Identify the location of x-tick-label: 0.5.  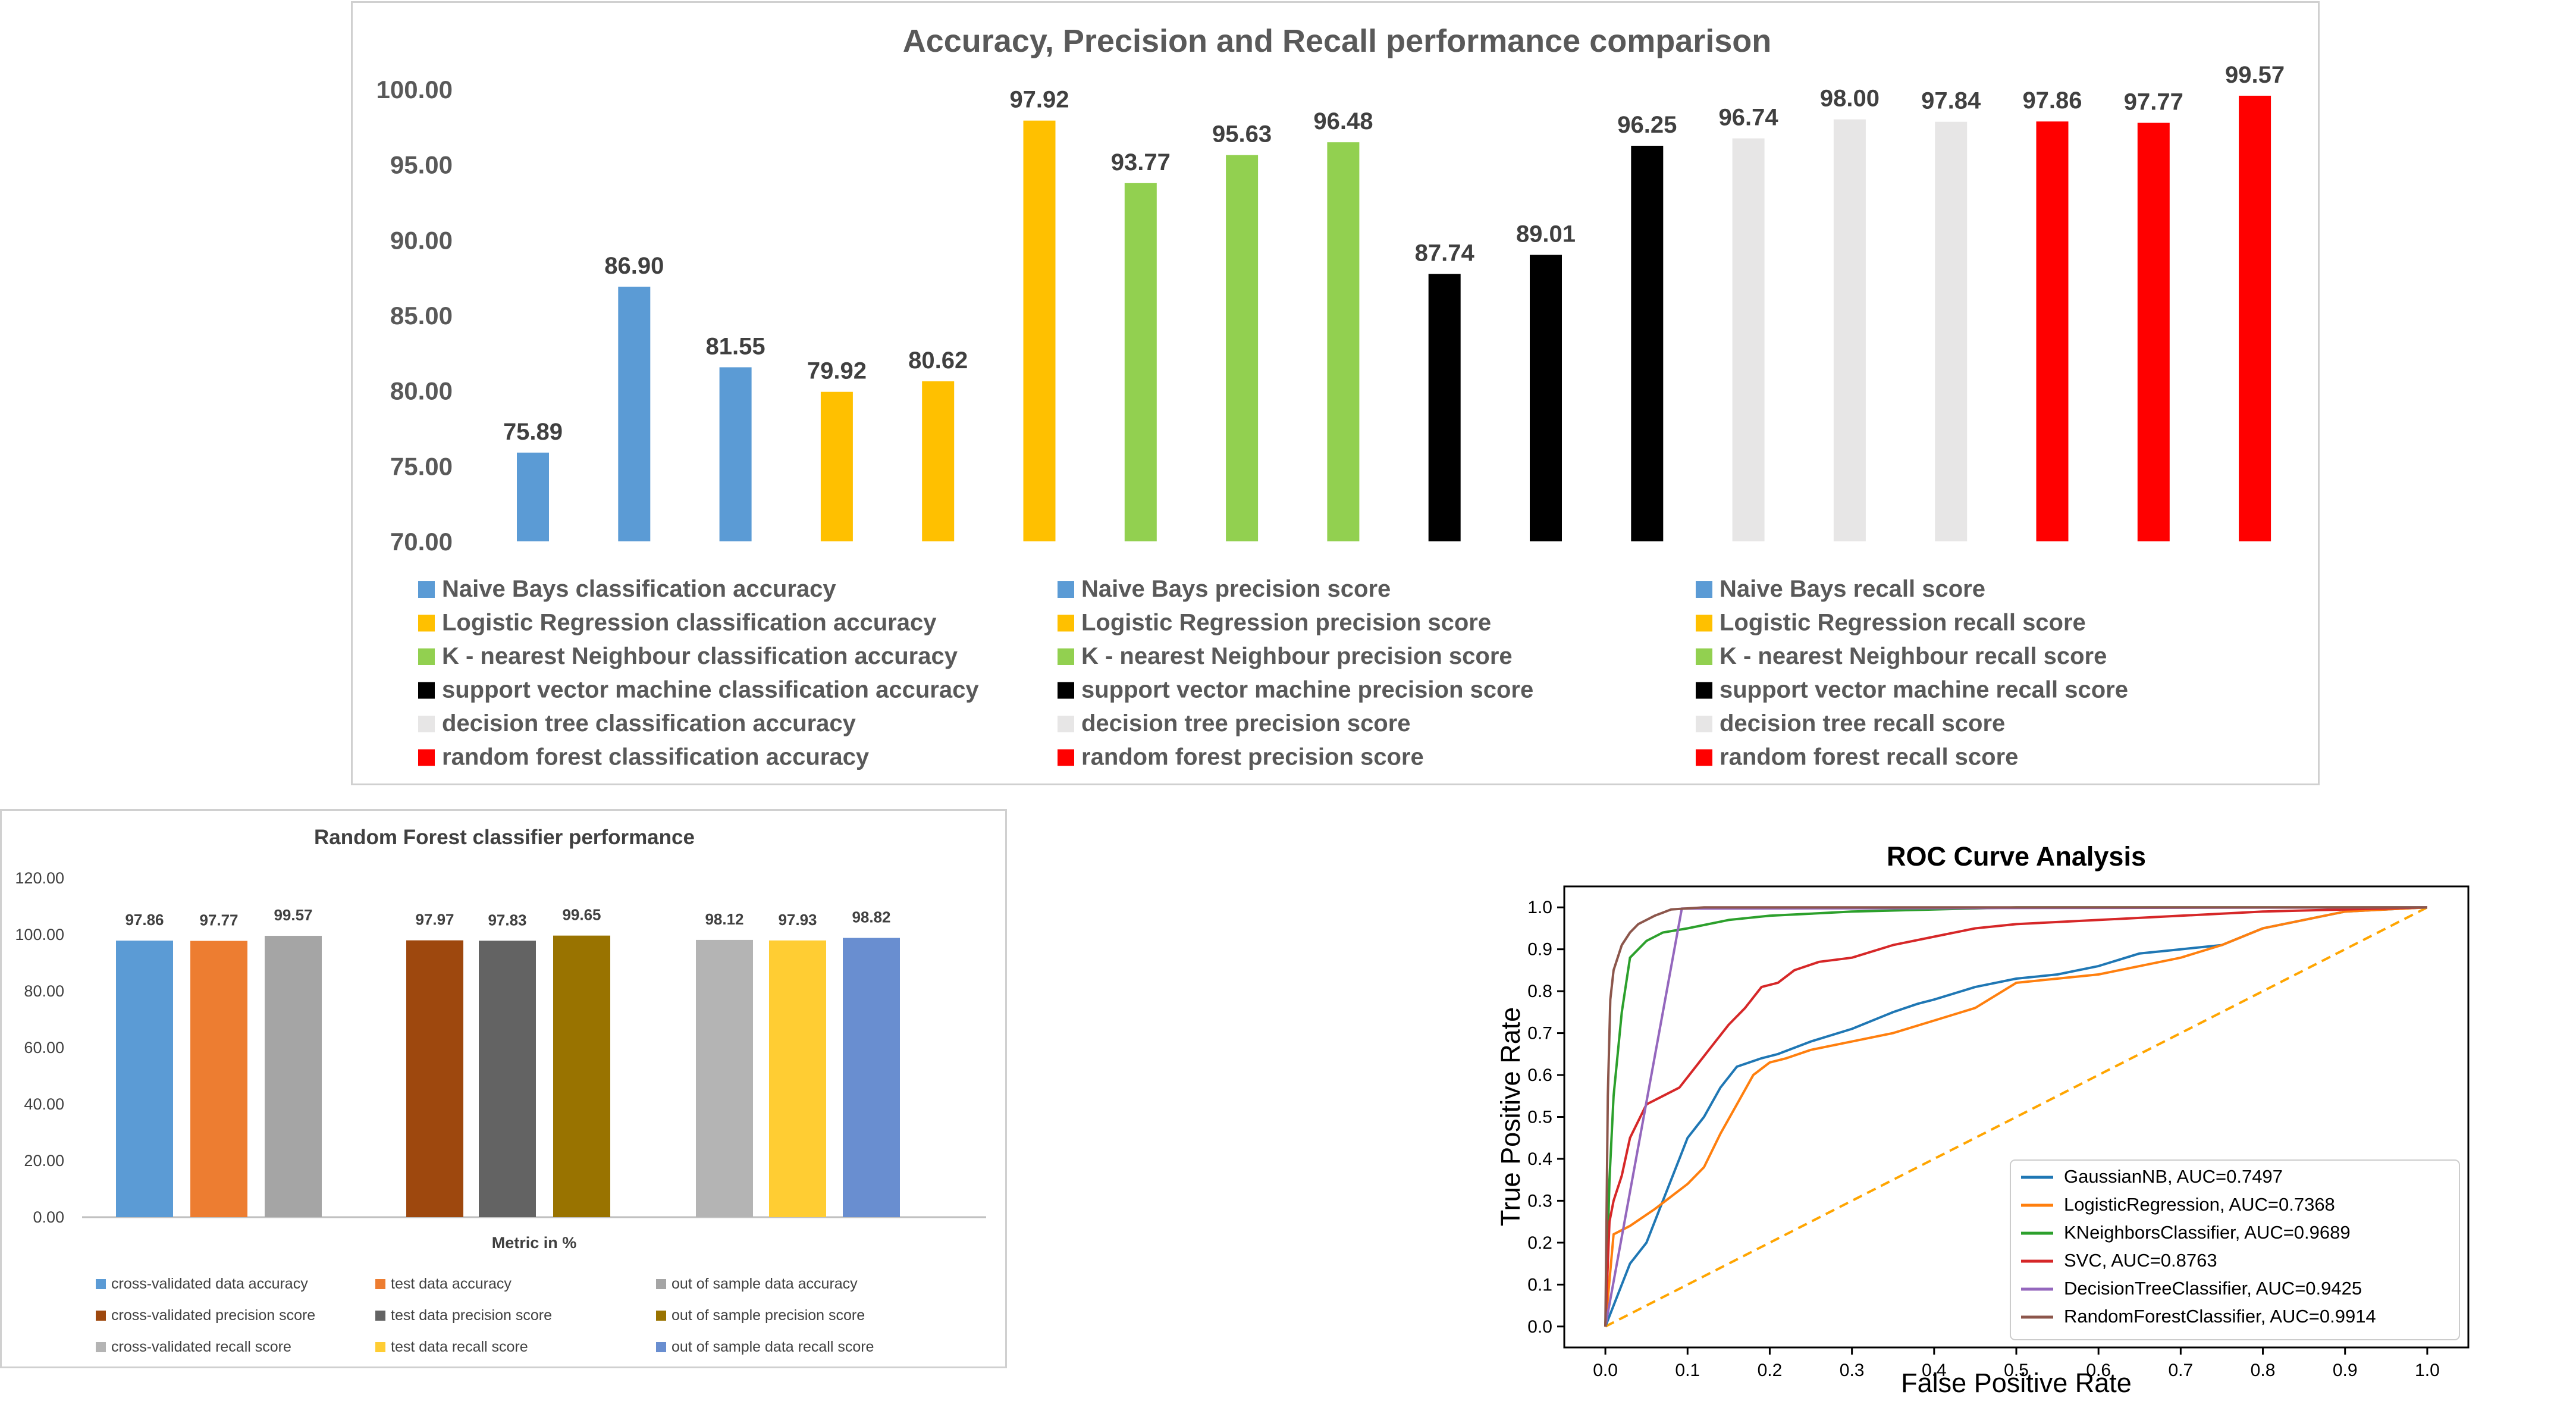
(2016, 1370).